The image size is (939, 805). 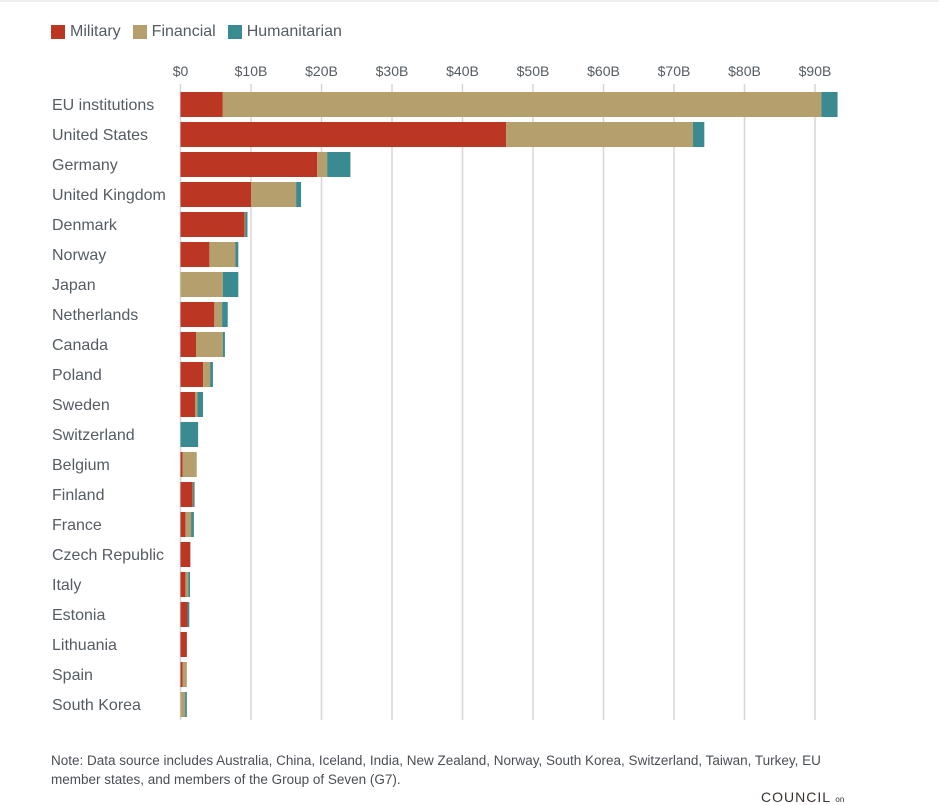 What do you see at coordinates (58, 32) in the screenshot?
I see `legend-swatch-military` at bounding box center [58, 32].